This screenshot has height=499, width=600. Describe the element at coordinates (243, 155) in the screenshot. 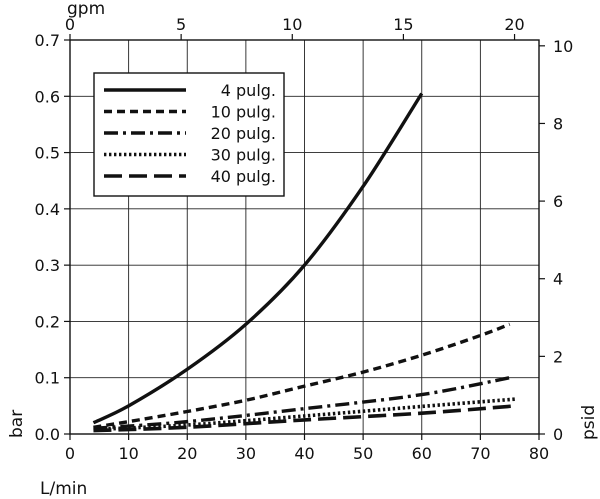

I see `legend-label: 30 pulg.` at that location.